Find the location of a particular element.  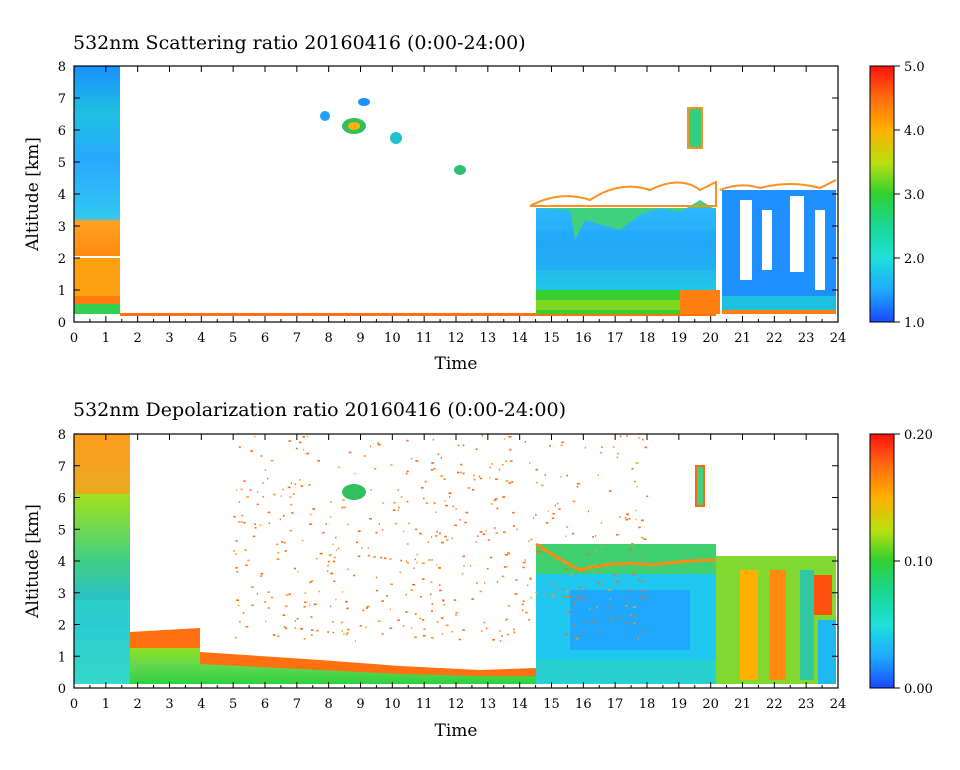

x-tick-label: 23 is located at coordinates (806, 338).